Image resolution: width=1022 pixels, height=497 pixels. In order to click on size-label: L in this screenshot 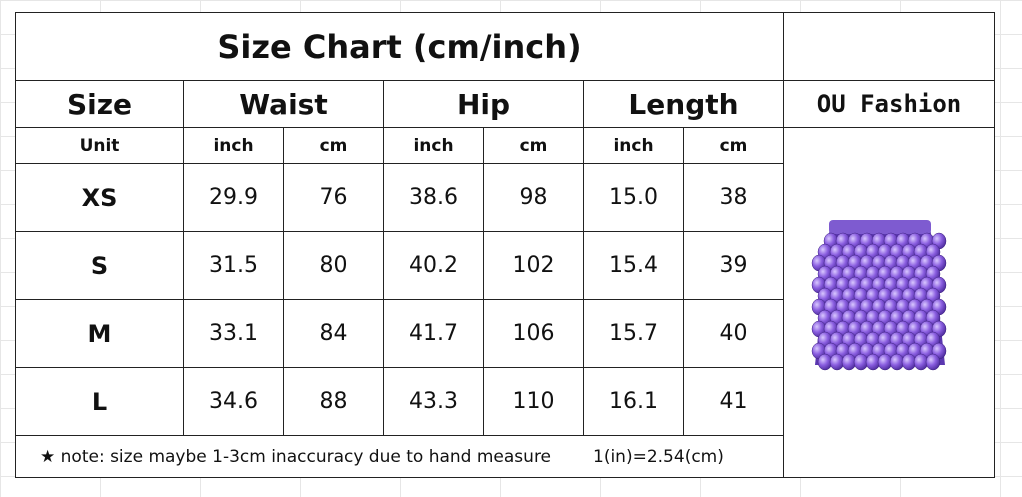, I will do `click(99, 401)`.